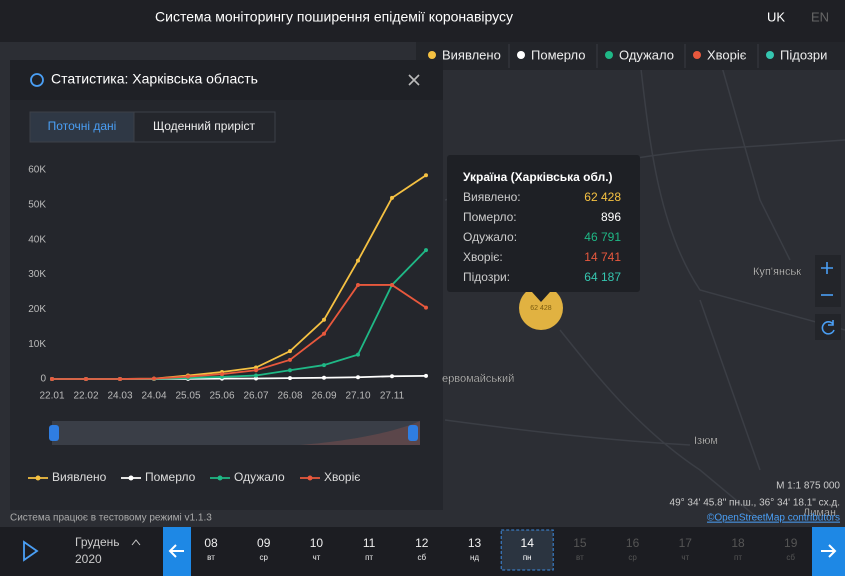 The image size is (845, 576). Describe the element at coordinates (153, 396) in the screenshot. I see `x-tick-label: 24.04` at that location.